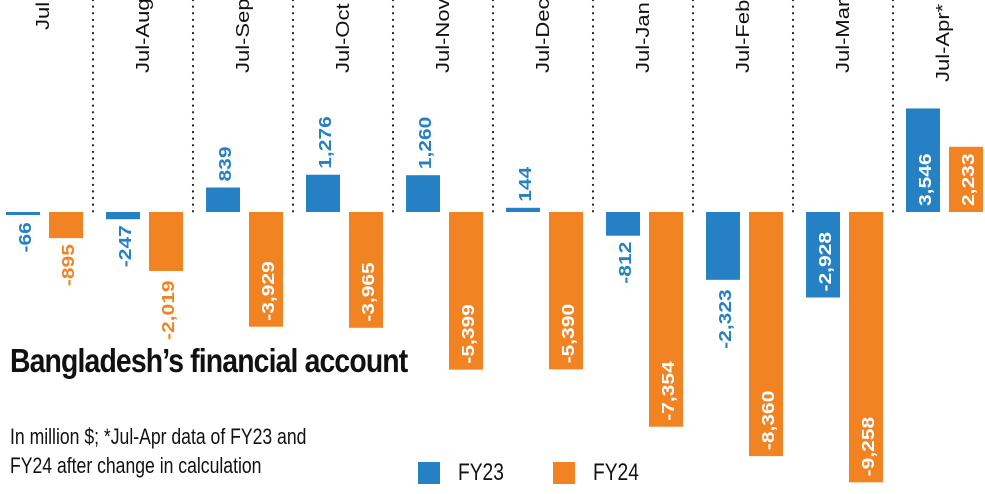 Image resolution: width=985 pixels, height=494 pixels. Describe the element at coordinates (526, 183) in the screenshot. I see `data-label-fy23: 144` at that location.